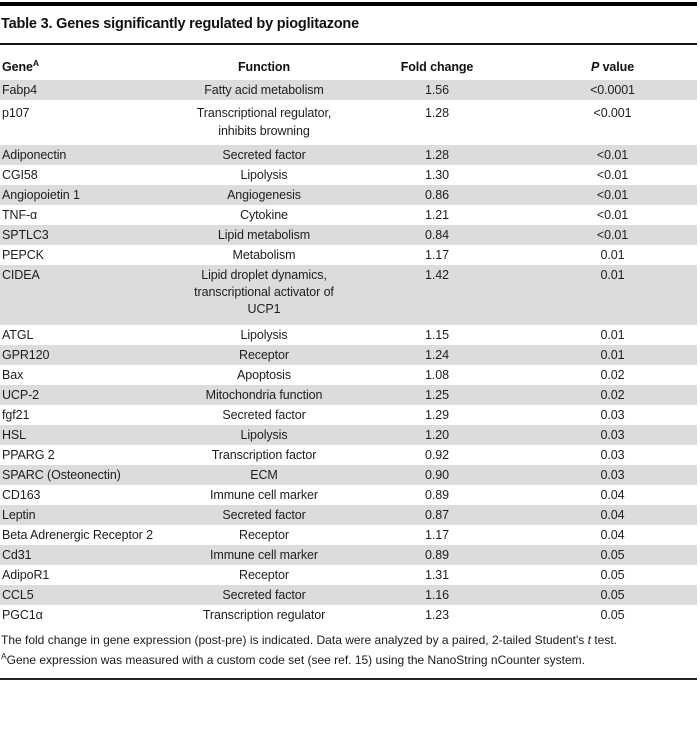  What do you see at coordinates (13, 375) in the screenshot?
I see `gene-cell: Bax` at bounding box center [13, 375].